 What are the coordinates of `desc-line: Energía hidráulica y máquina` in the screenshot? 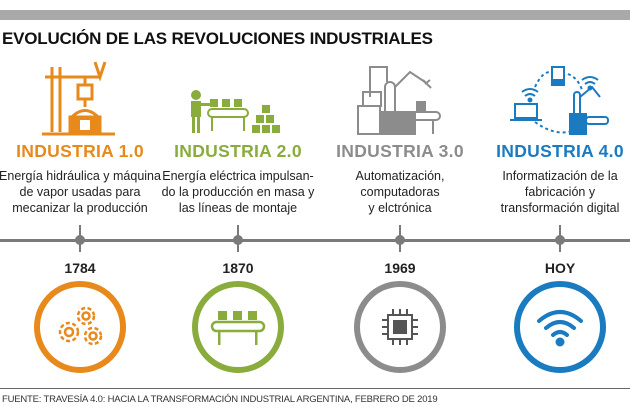 It's located at (80, 176).